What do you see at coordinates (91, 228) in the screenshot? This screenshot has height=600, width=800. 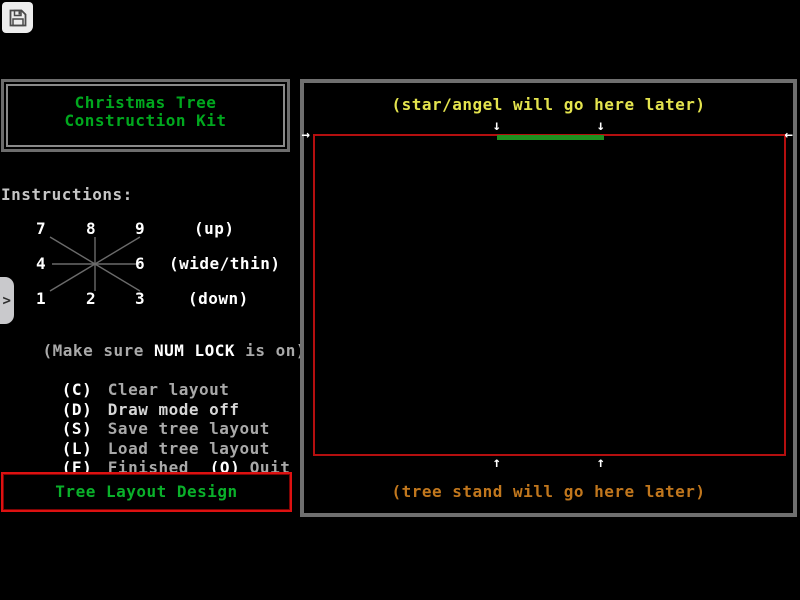 I see `numpad-key-8: 8` at bounding box center [91, 228].